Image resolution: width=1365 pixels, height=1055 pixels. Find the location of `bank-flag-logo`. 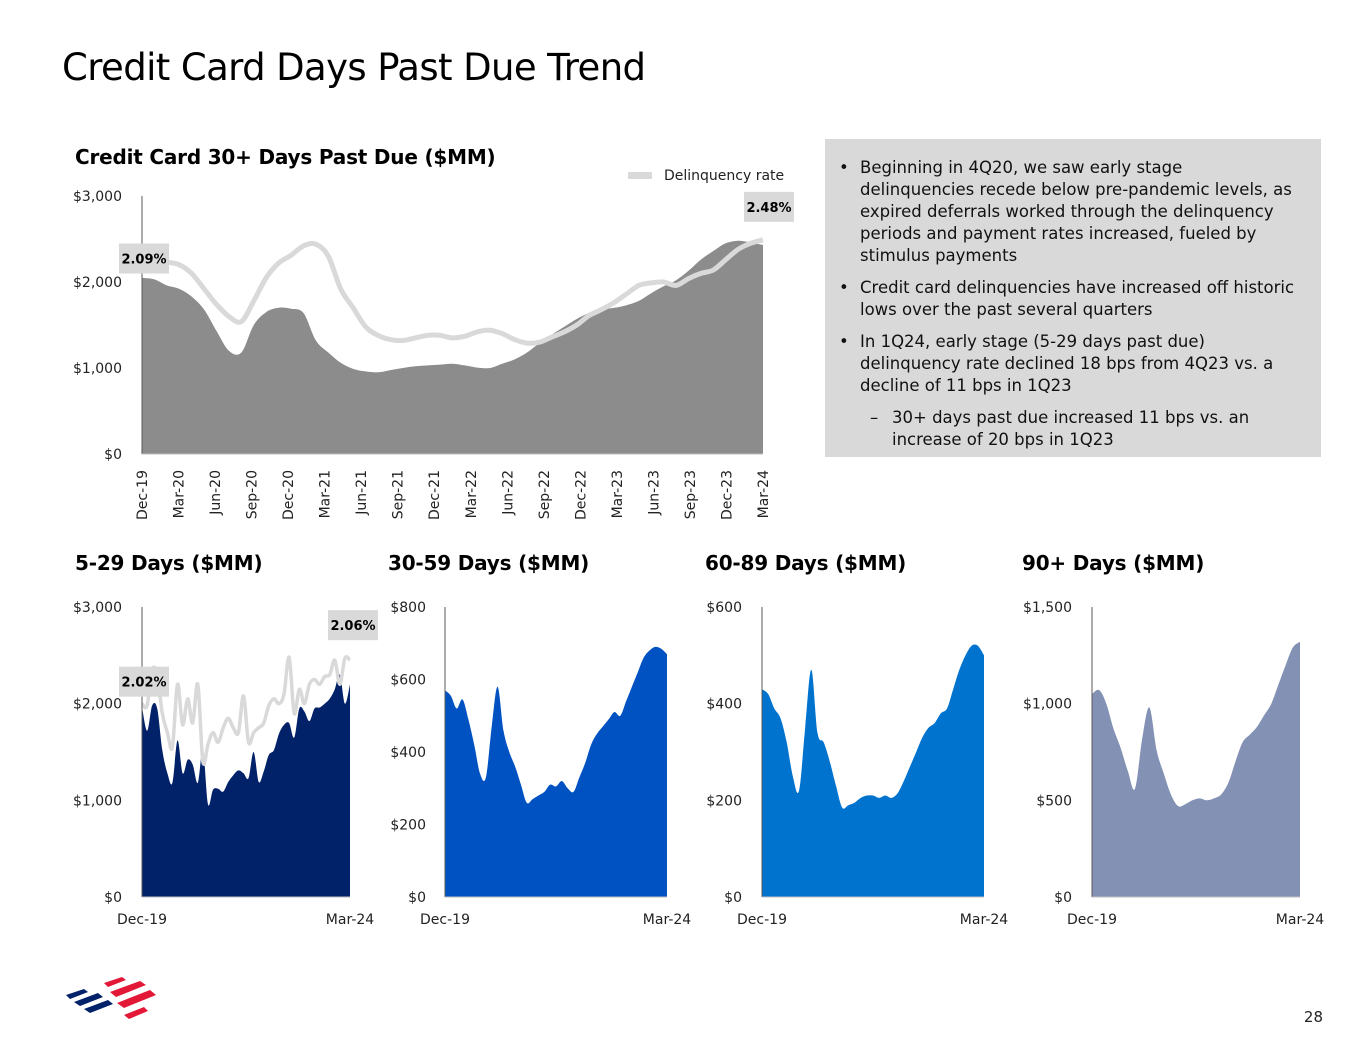

bank-flag-logo is located at coordinates (111, 998).